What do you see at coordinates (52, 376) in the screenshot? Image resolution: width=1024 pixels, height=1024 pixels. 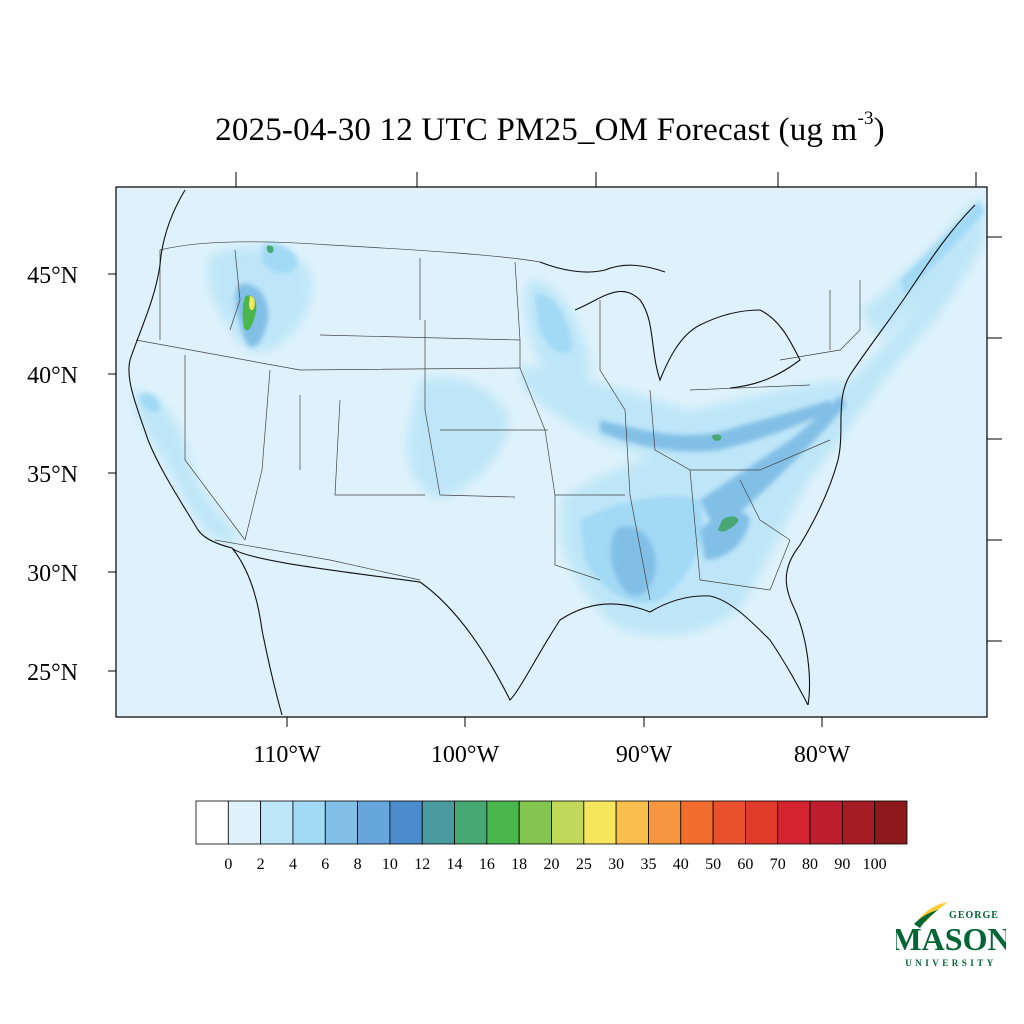 I see `lat-label: 40°N` at bounding box center [52, 376].